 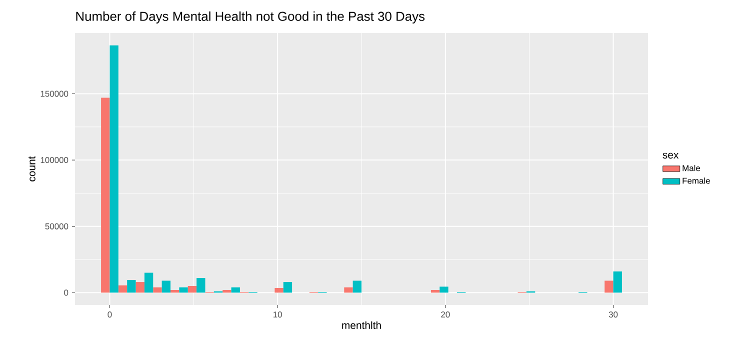 I want to click on legend-title: sex, so click(x=670, y=155).